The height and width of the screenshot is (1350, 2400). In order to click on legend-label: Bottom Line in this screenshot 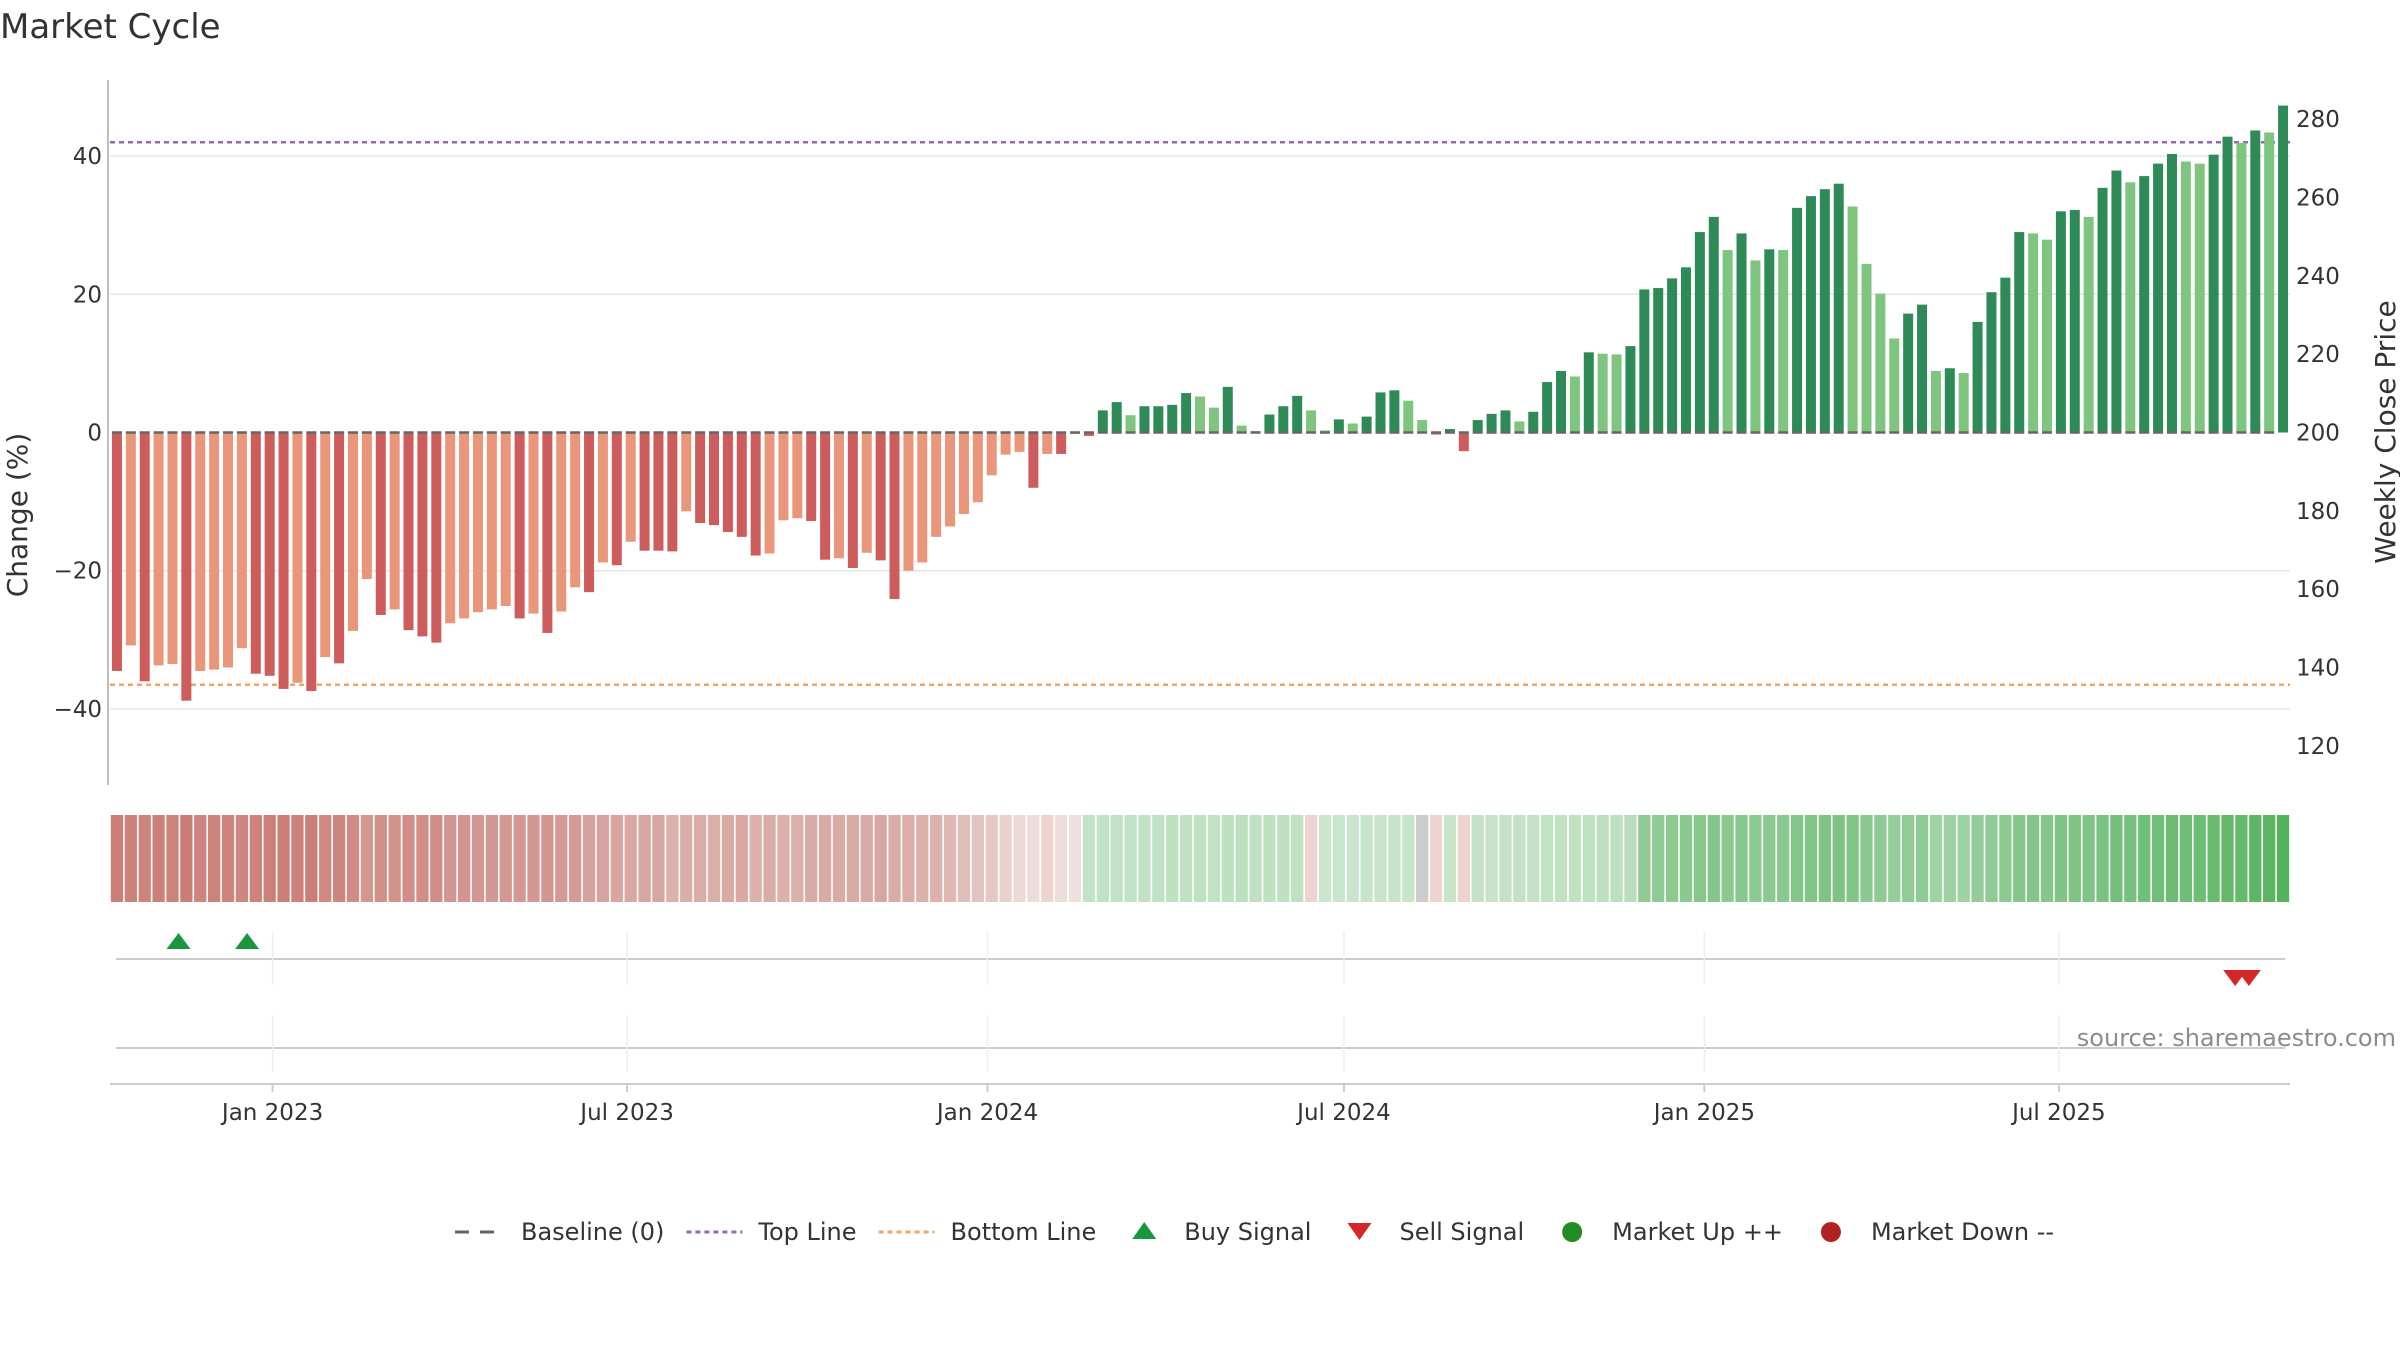, I will do `click(1024, 1232)`.